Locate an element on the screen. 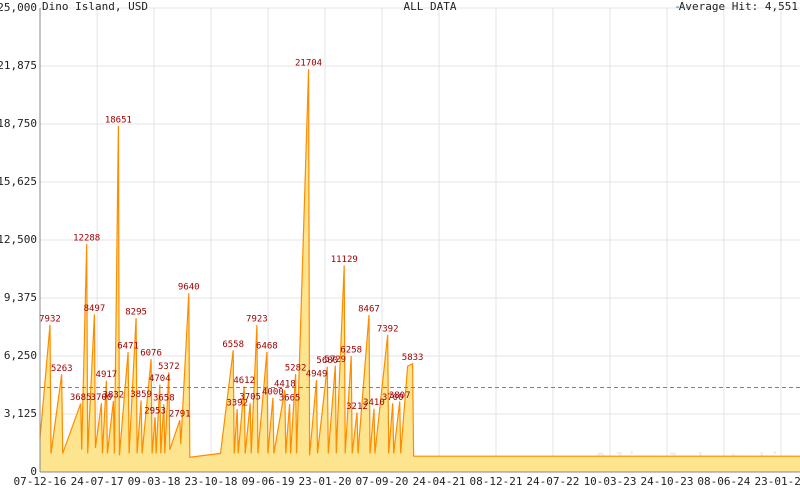 Image resolution: width=800 pixels, height=490 pixels. value-label: 3410 is located at coordinates (374, 403).